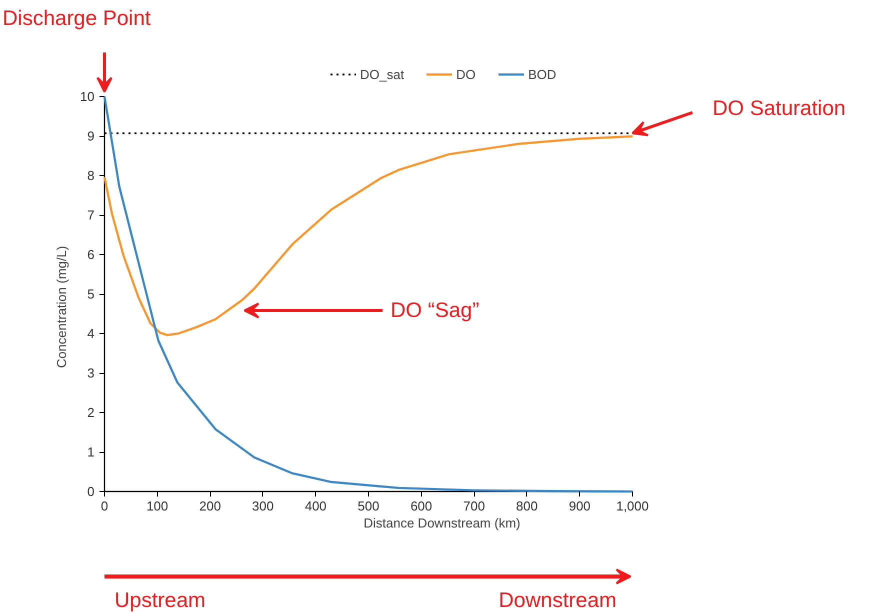 Image resolution: width=883 pixels, height=613 pixels. Describe the element at coordinates (91, 136) in the screenshot. I see `y-tick-label: 9` at that location.